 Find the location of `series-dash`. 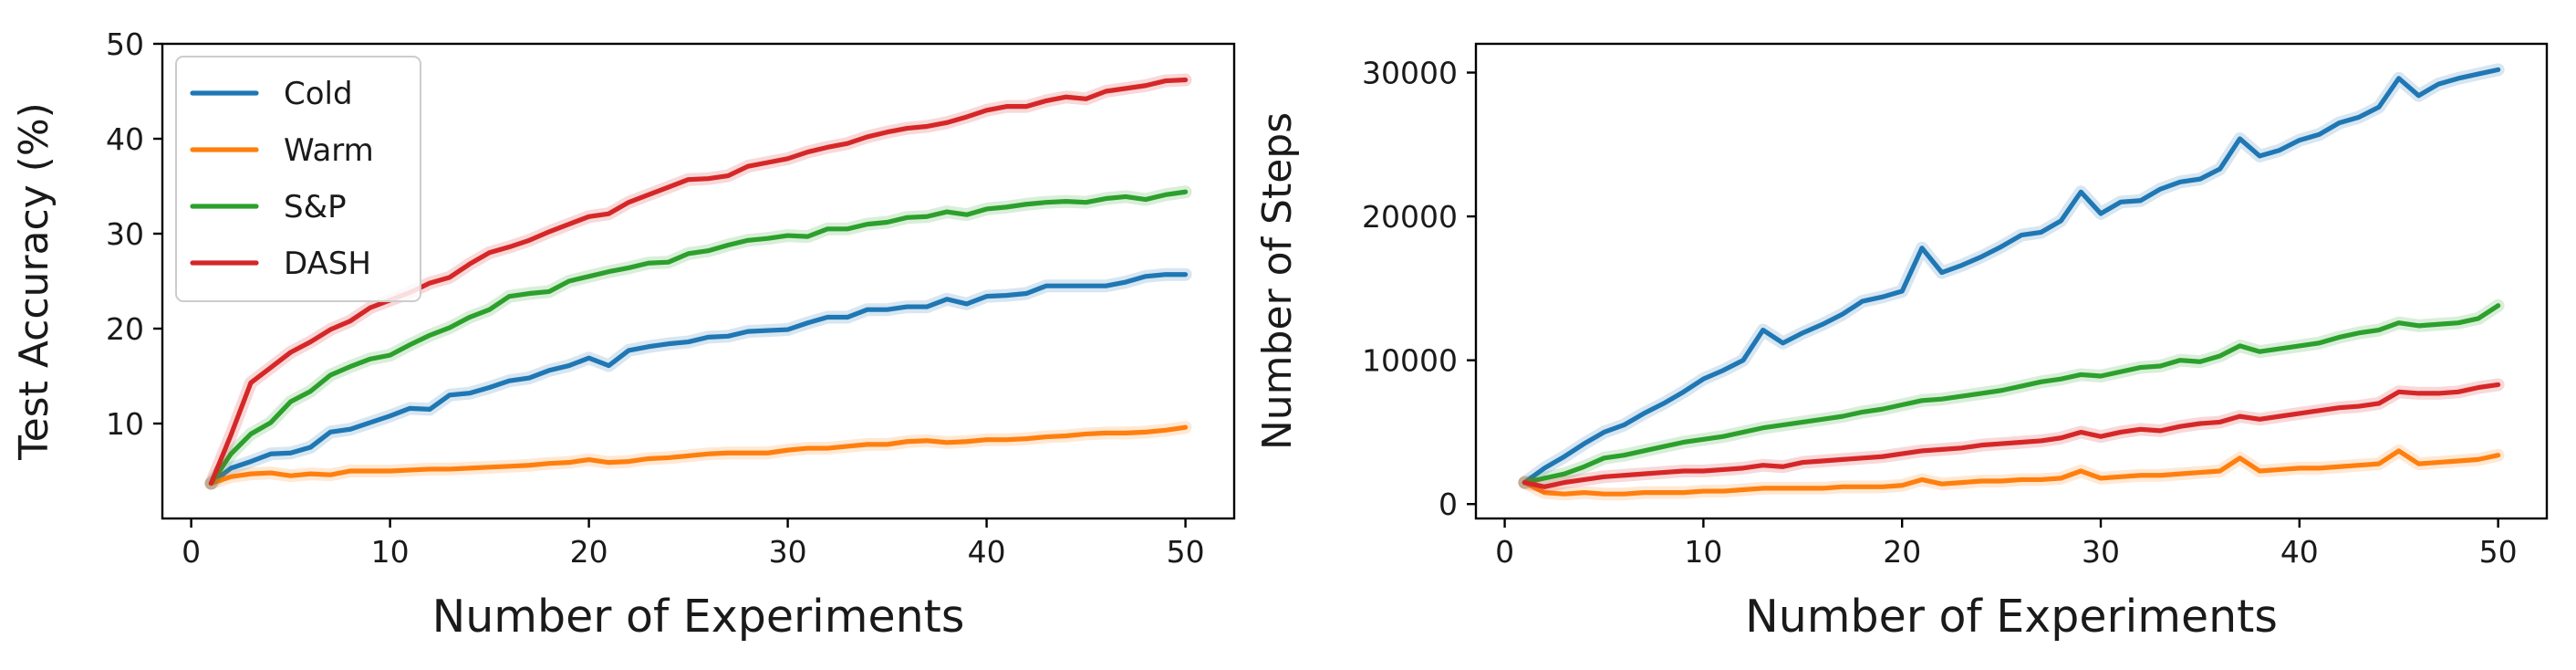

series-dash is located at coordinates (2011, 436).